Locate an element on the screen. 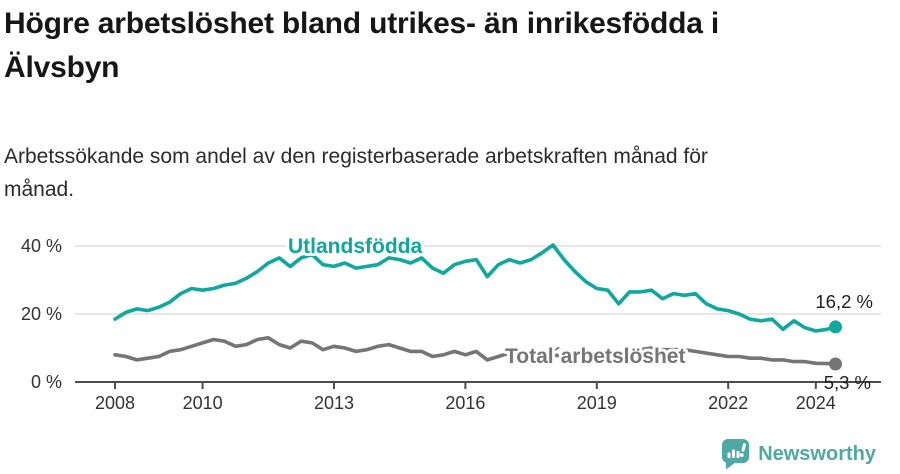 The image size is (900, 474). series-label-utlandsfodda: Utlandsfödda is located at coordinates (355, 246).